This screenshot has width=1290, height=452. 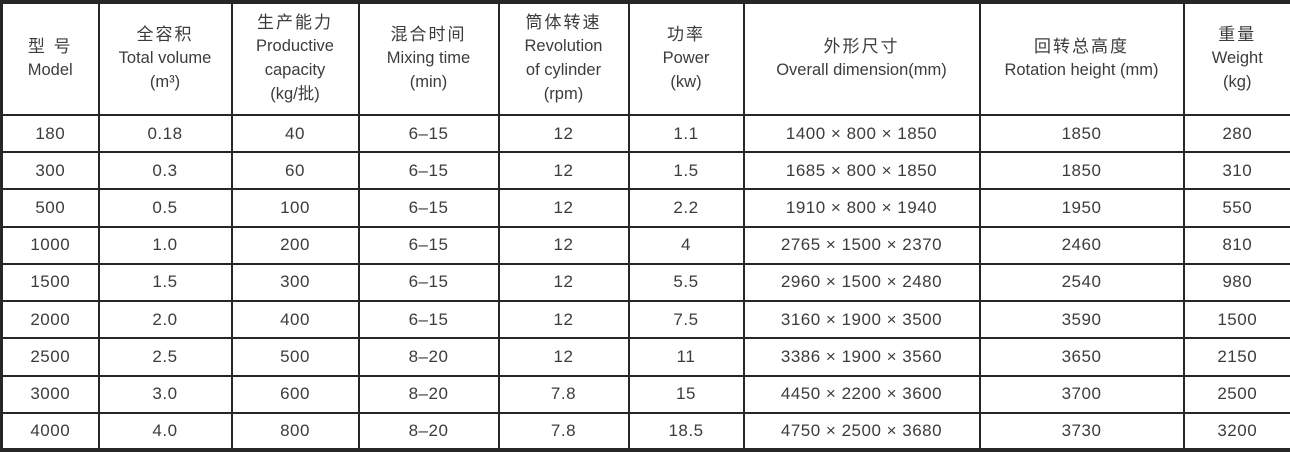 I want to click on cell-power: 18.5, so click(x=686, y=431).